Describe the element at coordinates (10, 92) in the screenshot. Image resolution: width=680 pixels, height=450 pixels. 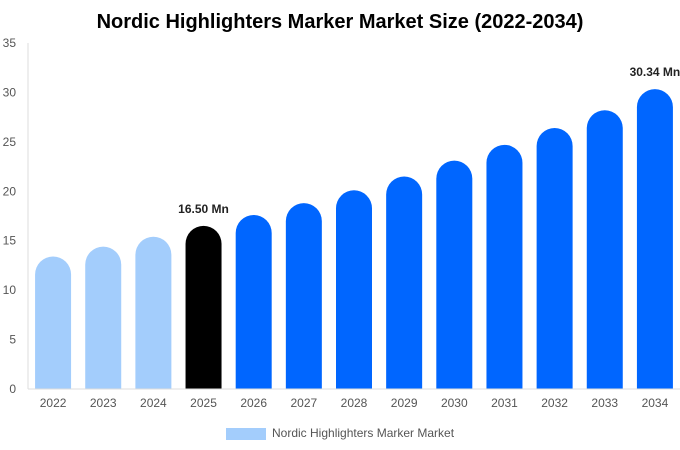
I see `y-tick-label: 30` at that location.